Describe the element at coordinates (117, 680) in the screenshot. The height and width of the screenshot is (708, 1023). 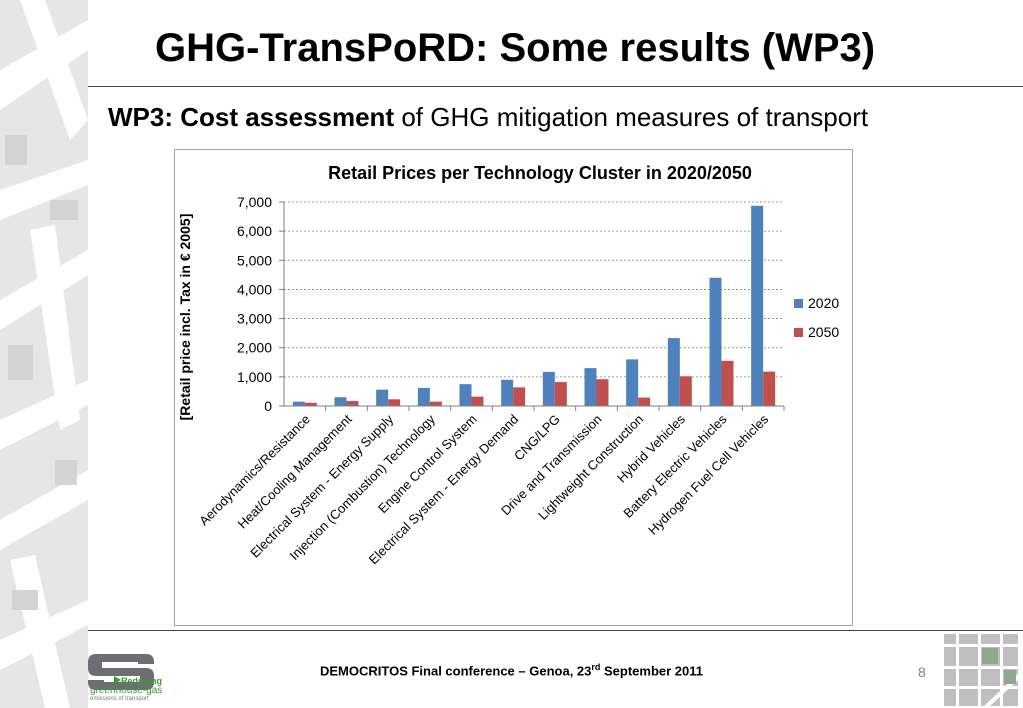
I see `play-icon` at that location.